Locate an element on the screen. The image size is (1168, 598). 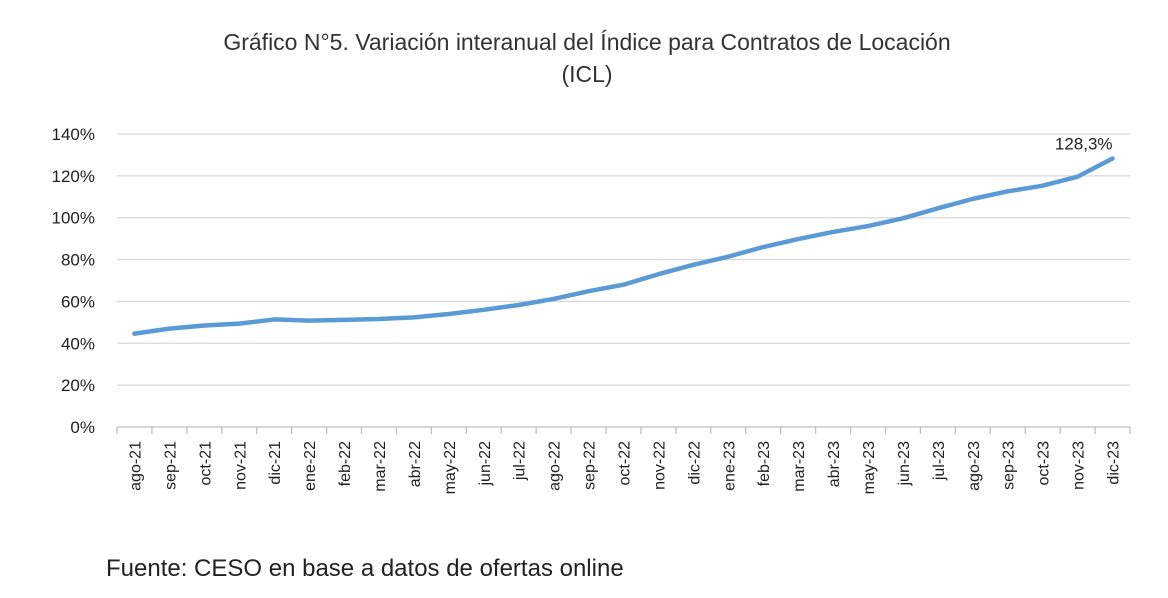
y-tick-label: 20% is located at coordinates (78, 385).